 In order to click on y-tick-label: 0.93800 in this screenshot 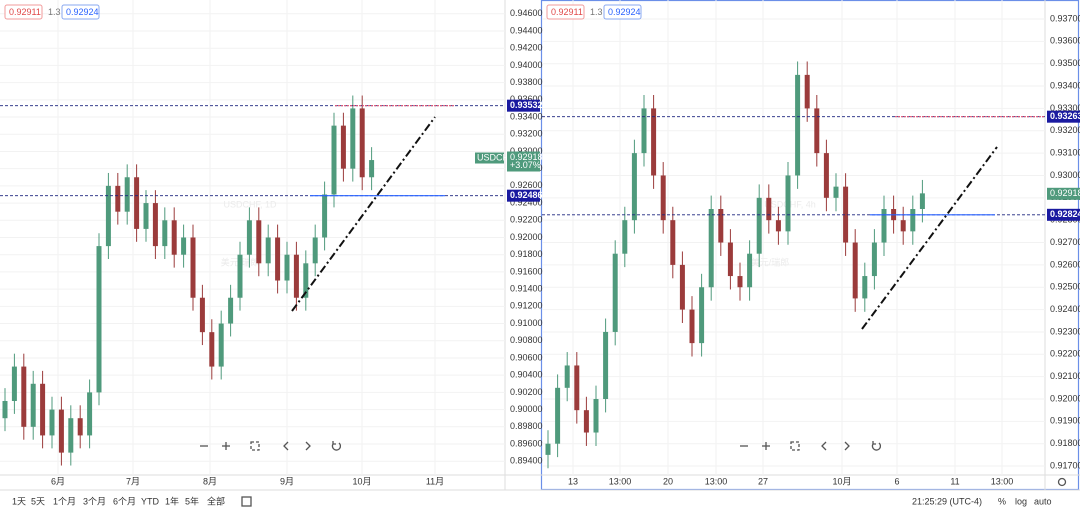, I will do `click(526, 82)`.